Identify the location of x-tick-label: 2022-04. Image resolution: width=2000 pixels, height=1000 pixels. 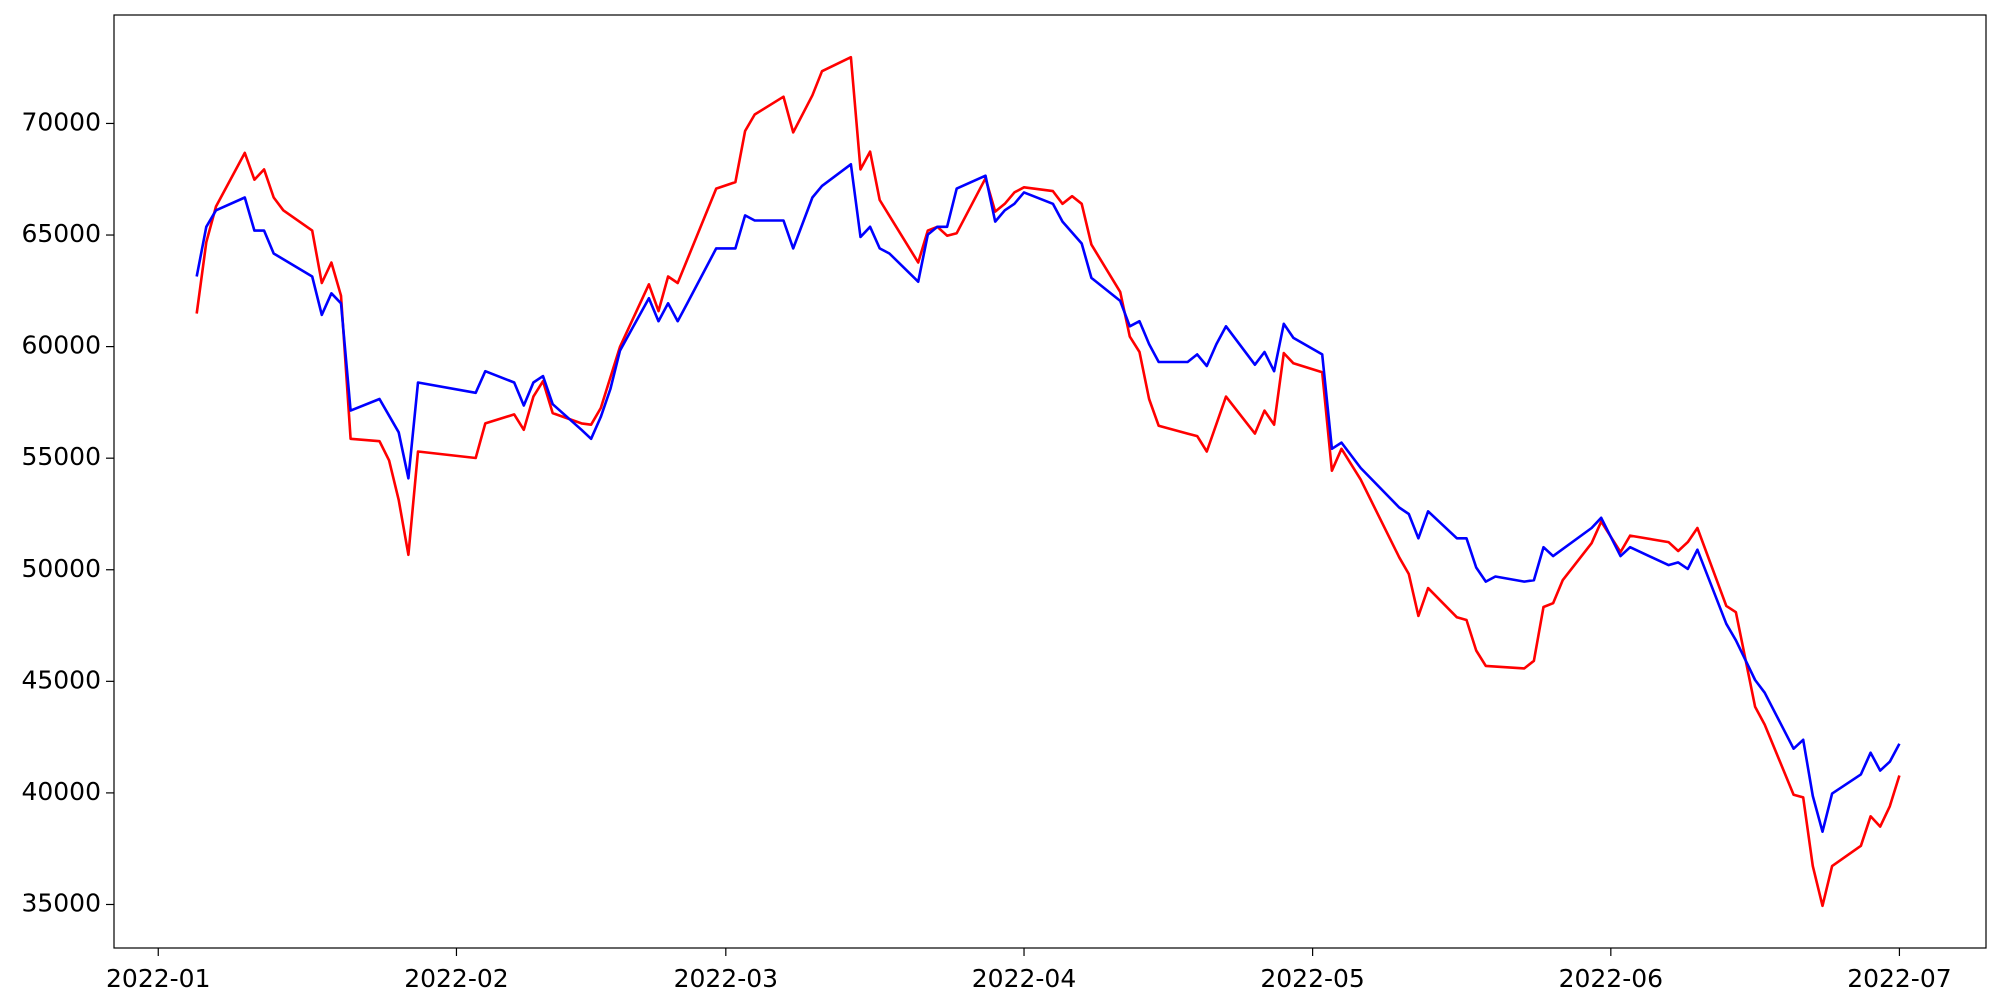
(1024, 978).